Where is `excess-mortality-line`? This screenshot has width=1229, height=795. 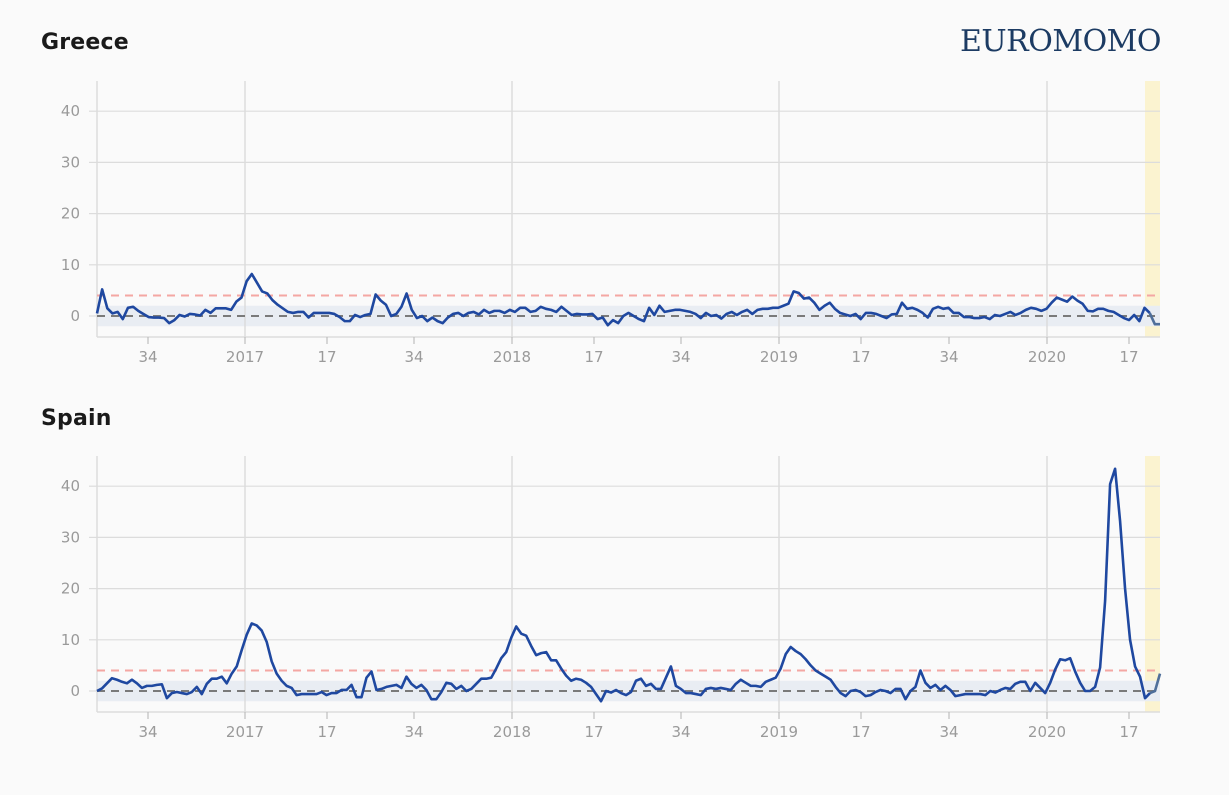
excess-mortality-line is located at coordinates (623, 299).